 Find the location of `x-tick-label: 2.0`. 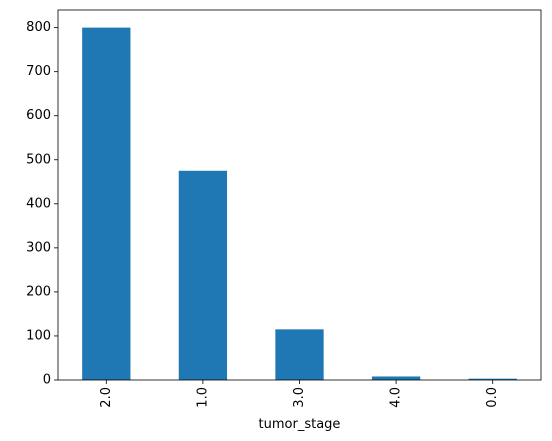

x-tick-label: 2.0 is located at coordinates (106, 397).